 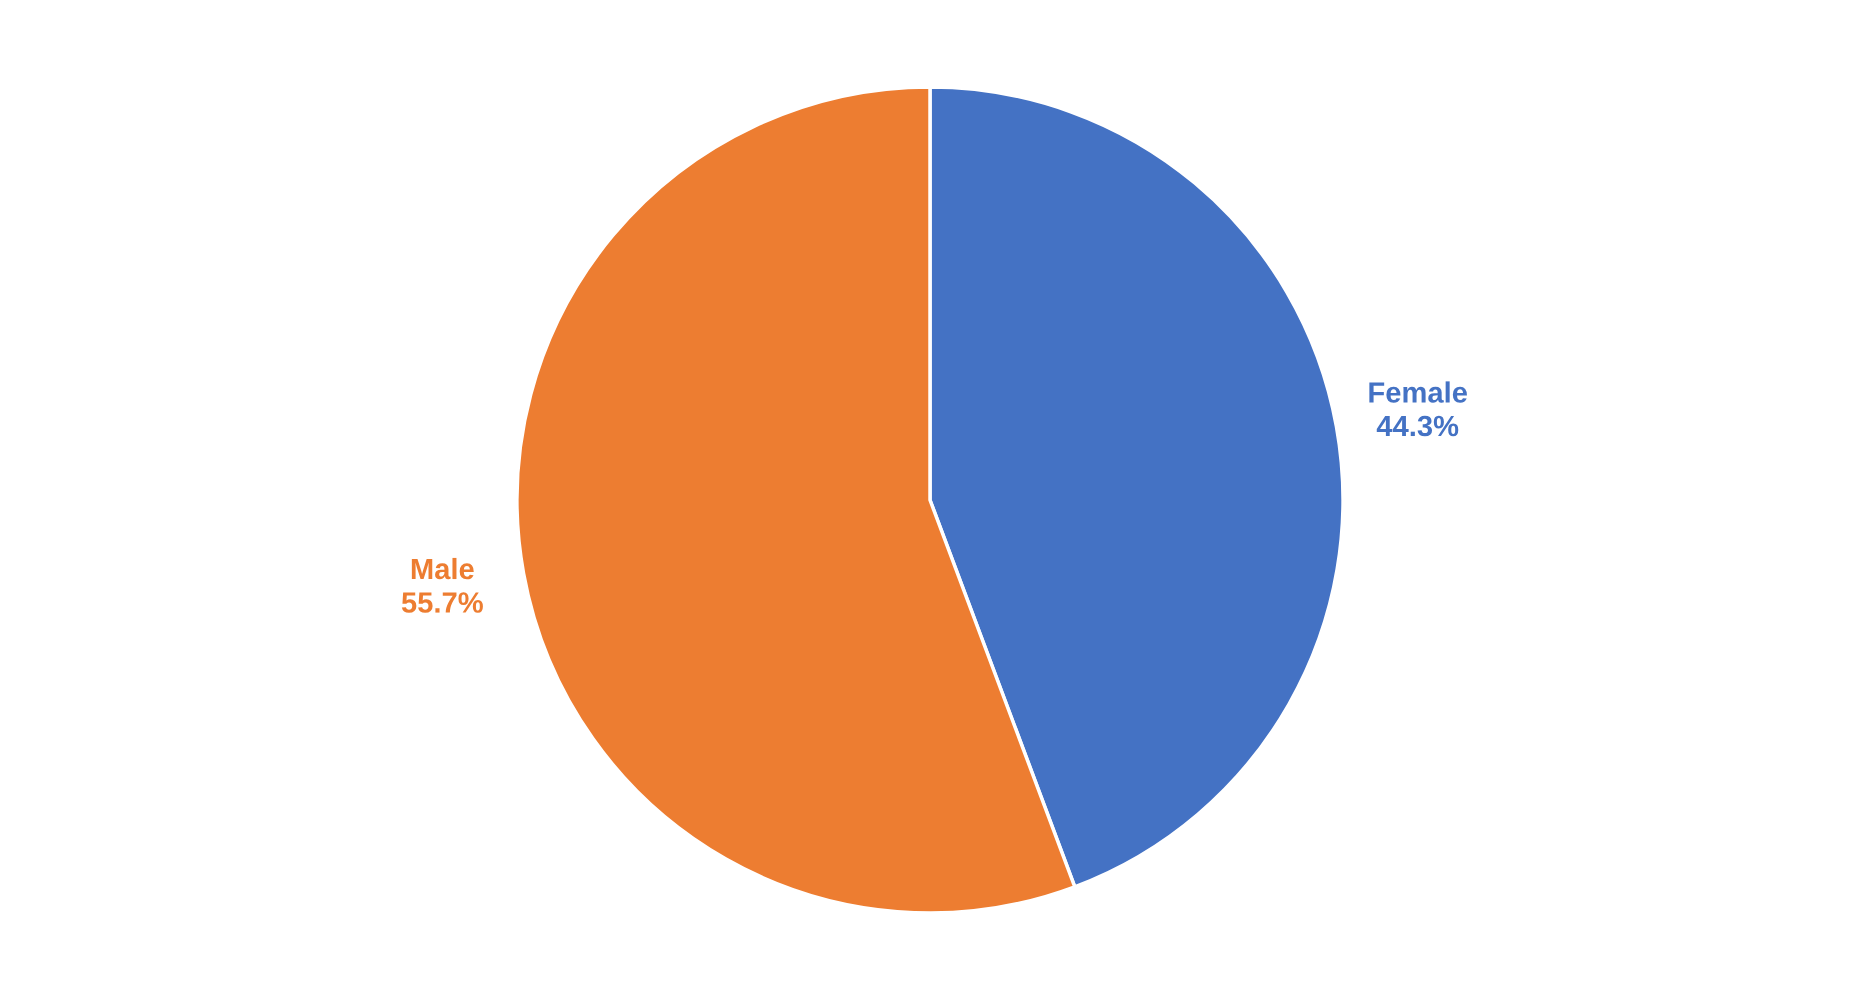 I want to click on data-label: 55.7%, so click(x=442, y=602).